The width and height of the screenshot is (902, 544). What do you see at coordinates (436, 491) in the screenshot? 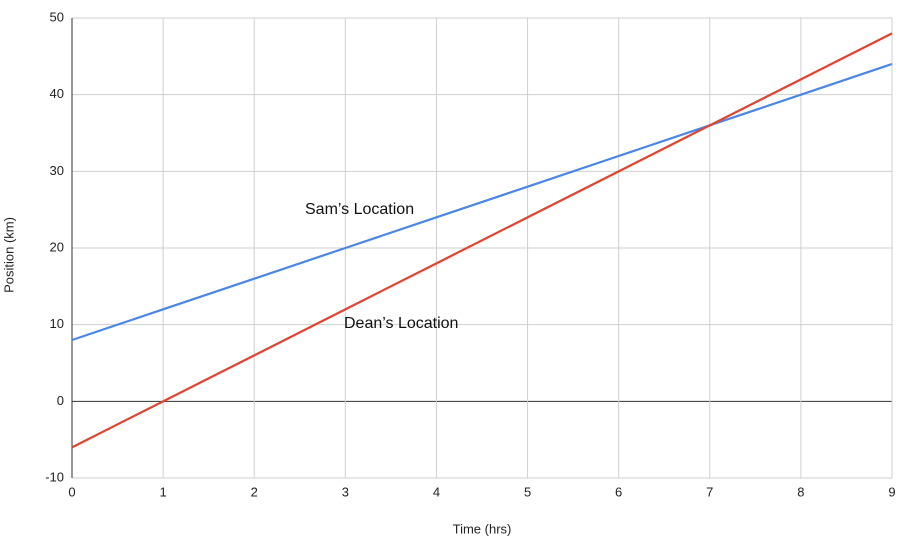
I see `x-tick-label: 4` at bounding box center [436, 491].